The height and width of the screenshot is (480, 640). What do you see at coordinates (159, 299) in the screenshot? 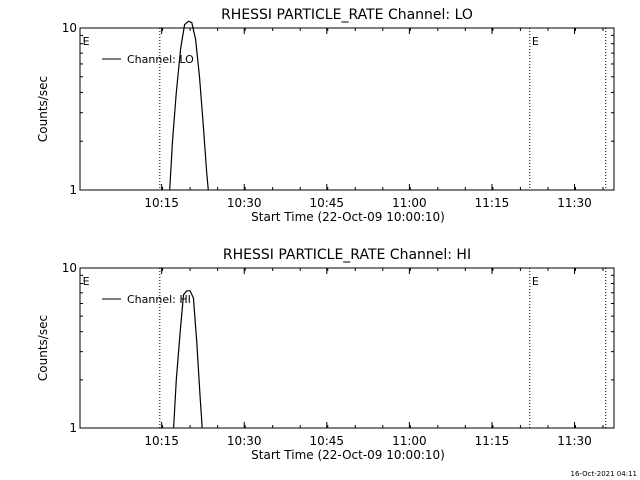
I see `legend-label: Channel: HI` at bounding box center [159, 299].